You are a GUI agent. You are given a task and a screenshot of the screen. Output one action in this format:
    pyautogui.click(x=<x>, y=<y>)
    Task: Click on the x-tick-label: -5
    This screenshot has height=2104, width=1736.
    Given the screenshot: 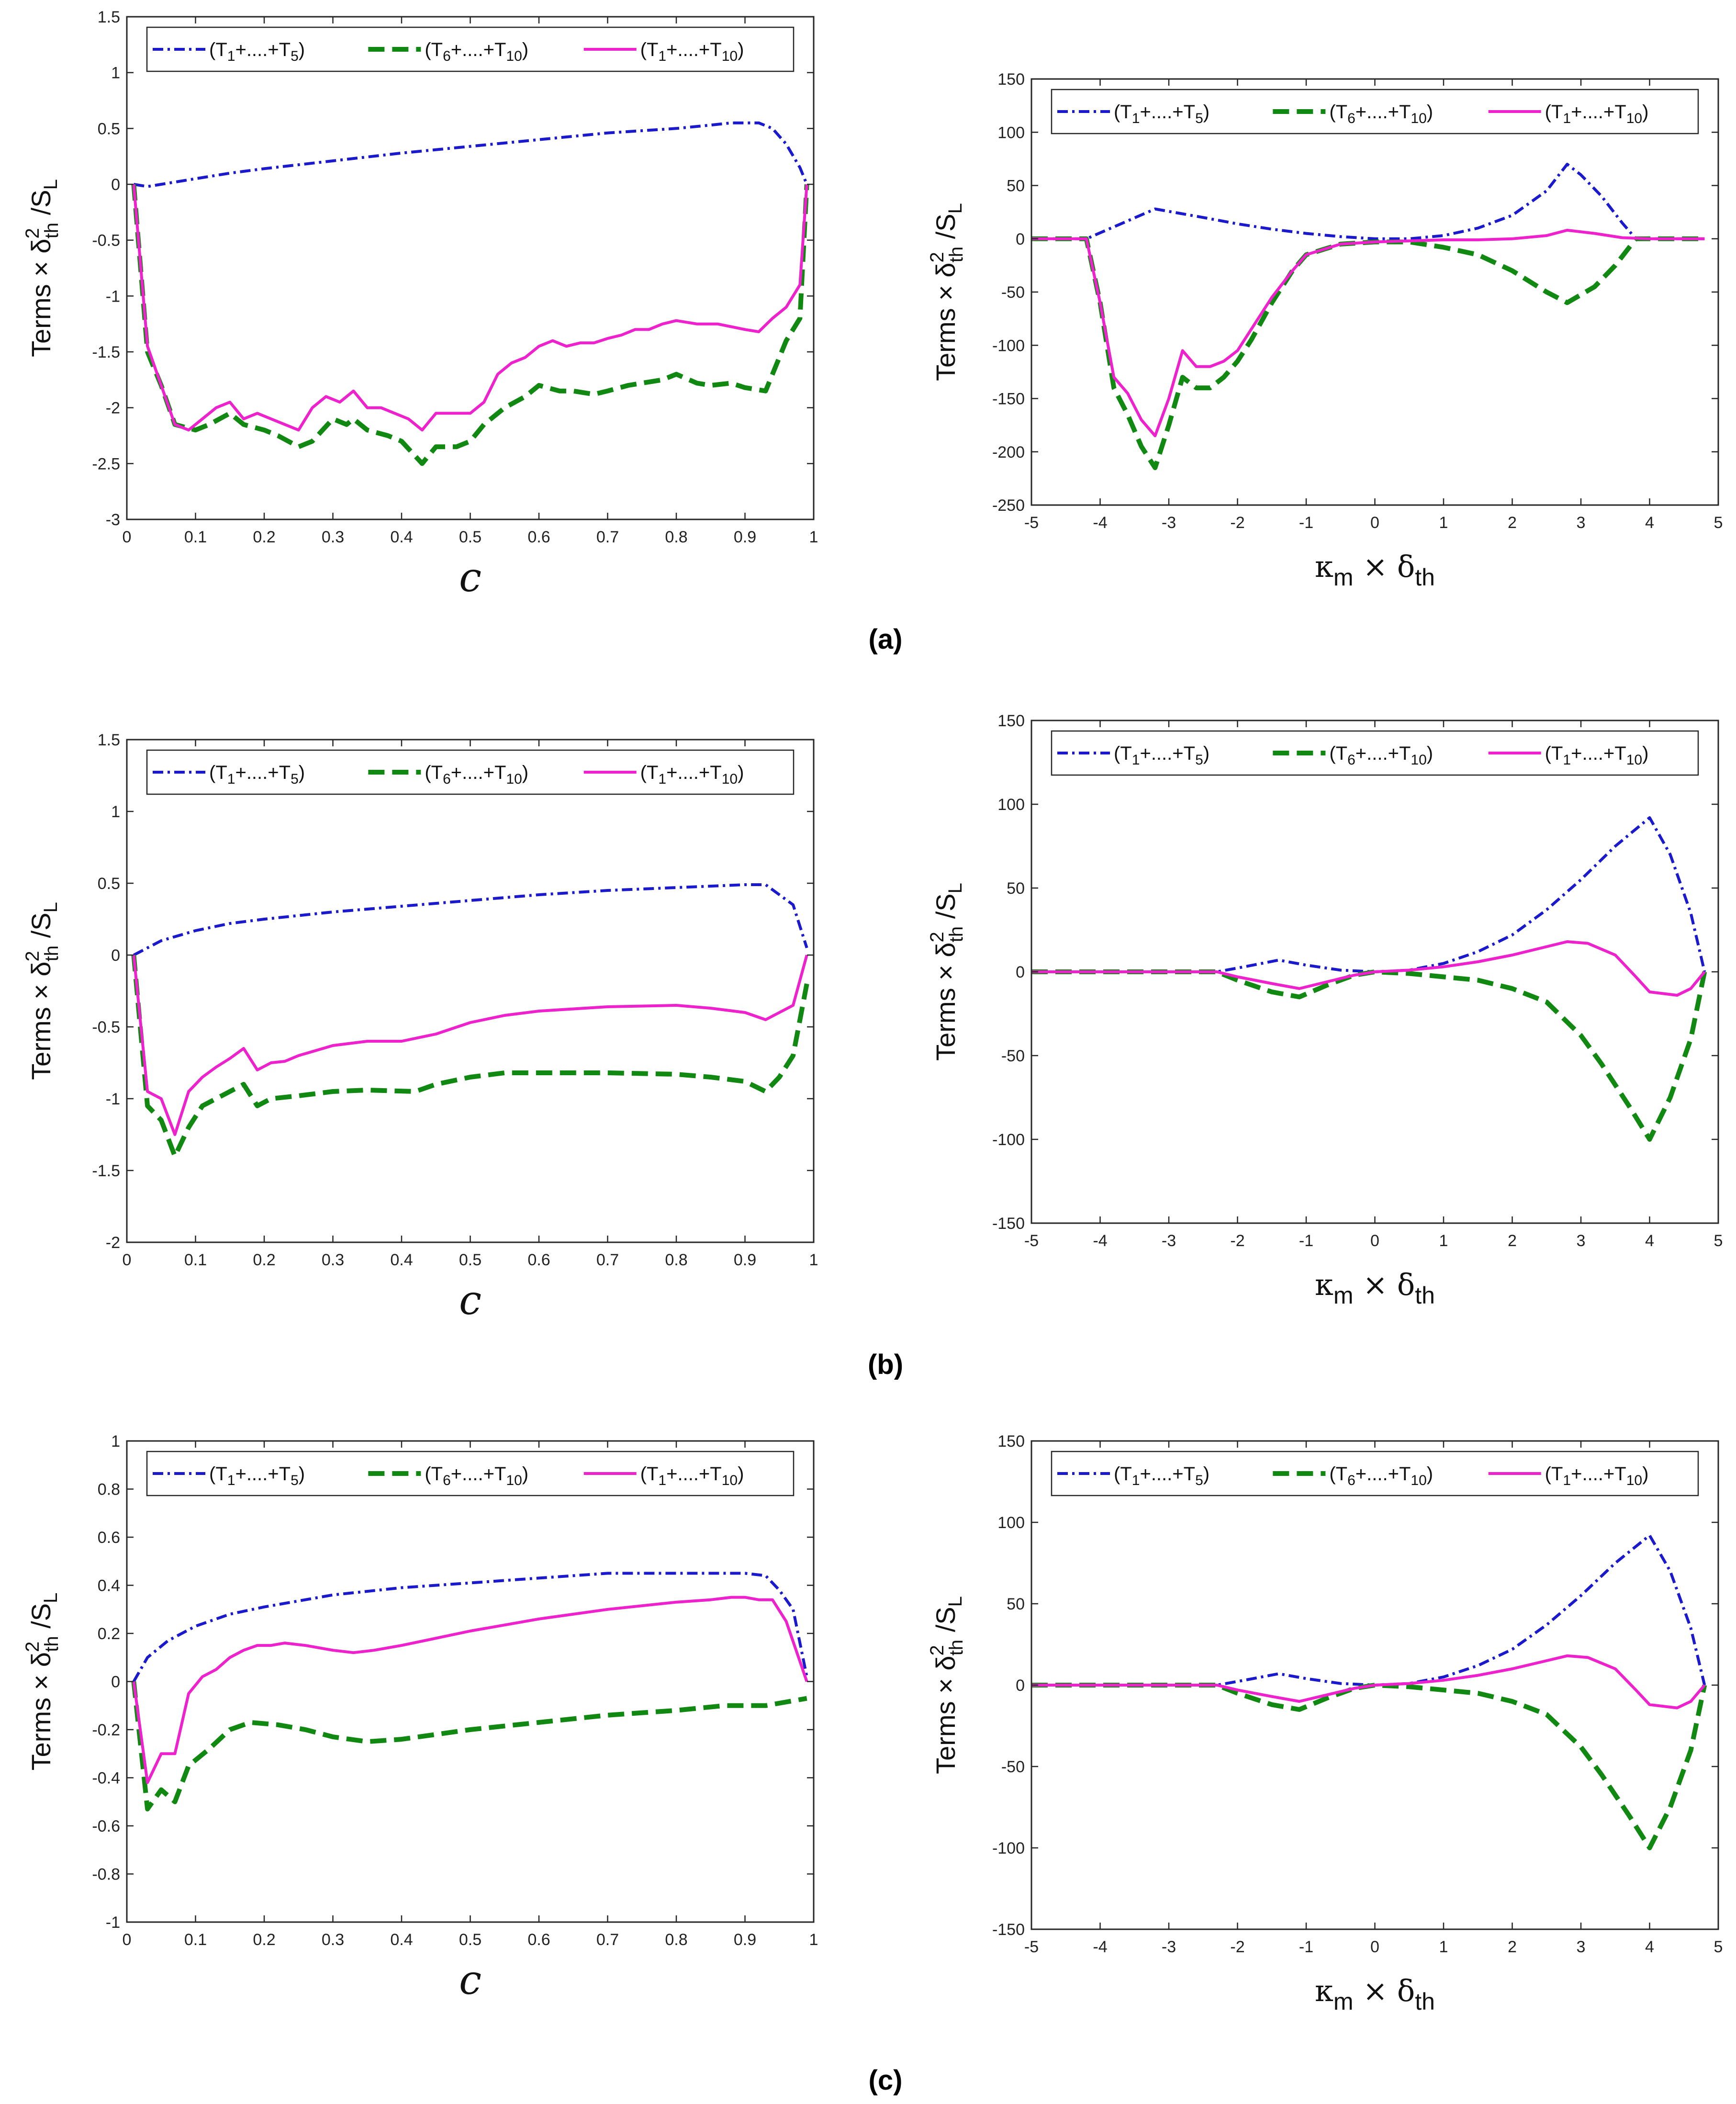 What is the action you would take?
    pyautogui.click(x=1031, y=1241)
    